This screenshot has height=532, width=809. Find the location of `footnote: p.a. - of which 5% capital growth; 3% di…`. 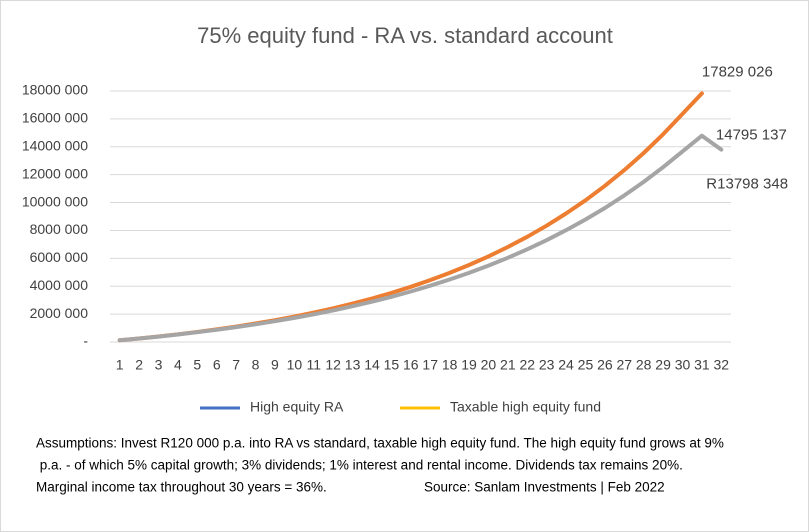

footnote: p.a. - of which 5% capital growth; 3% di… is located at coordinates (359, 465).